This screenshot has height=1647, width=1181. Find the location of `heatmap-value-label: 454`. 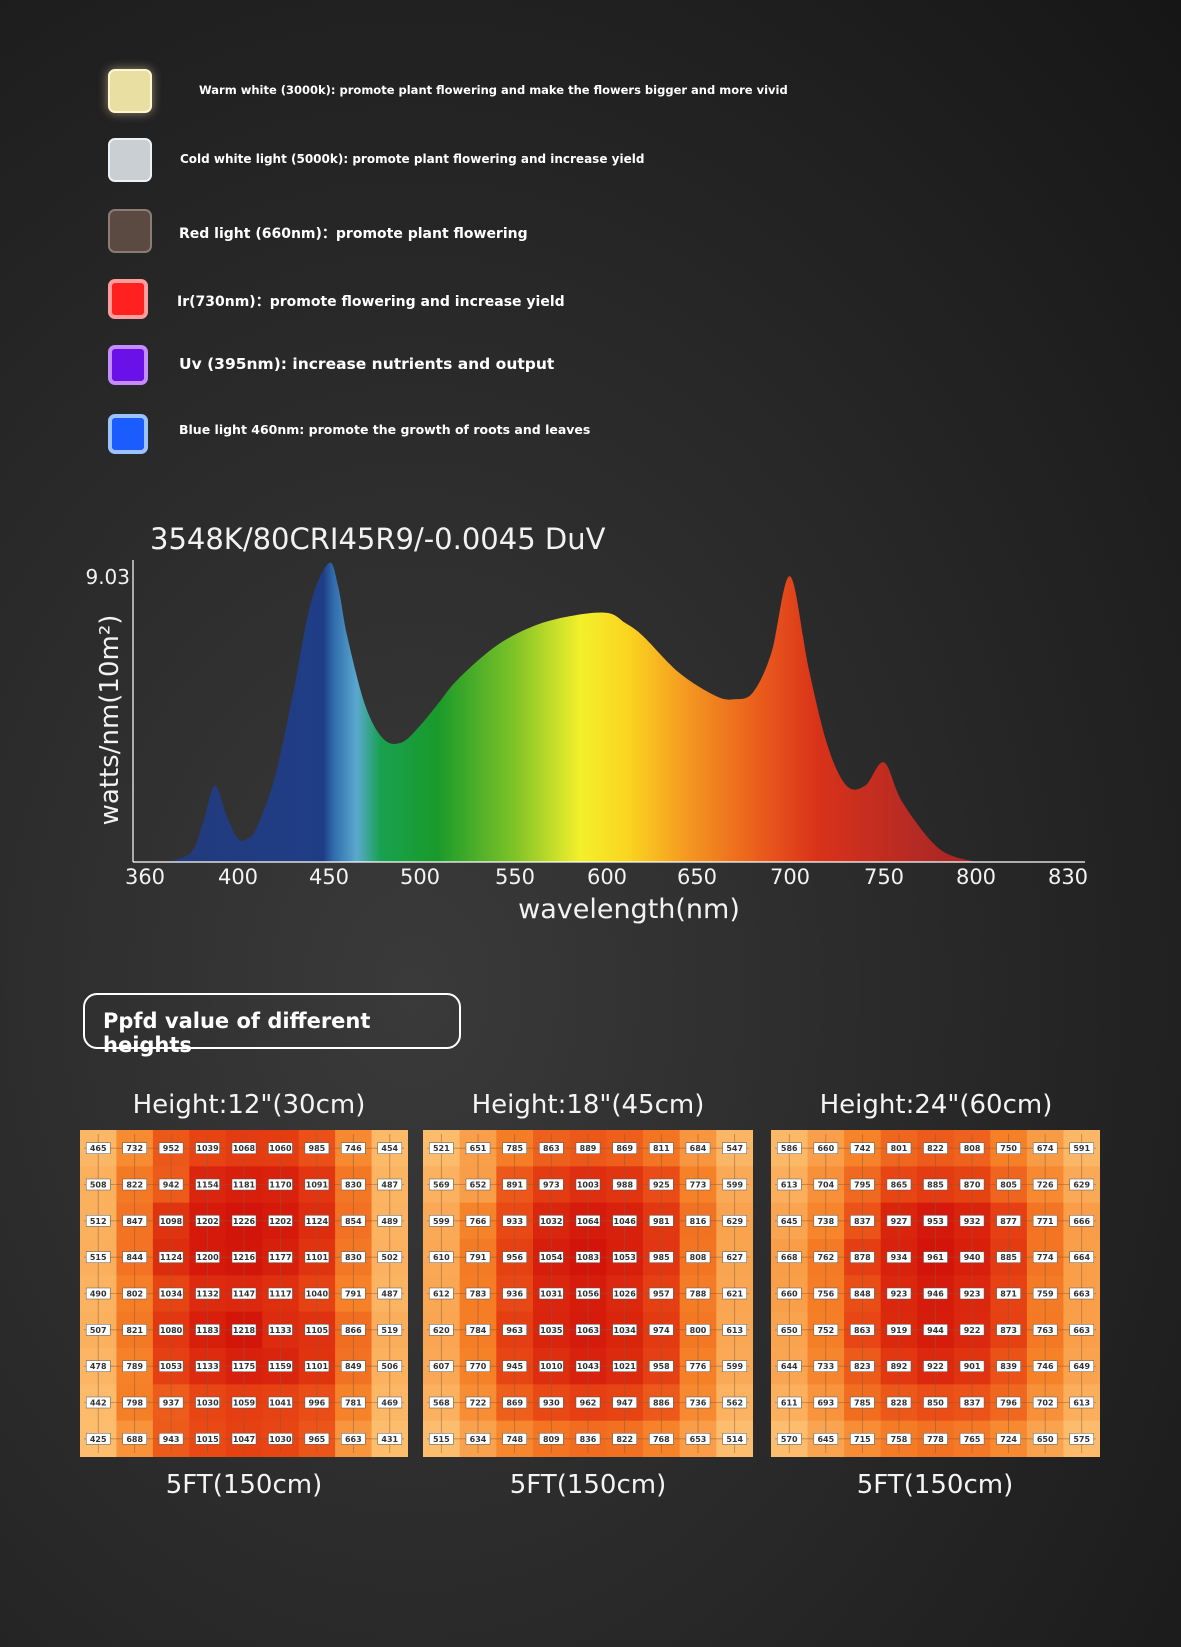

heatmap-value-label: 454 is located at coordinates (389, 1148).